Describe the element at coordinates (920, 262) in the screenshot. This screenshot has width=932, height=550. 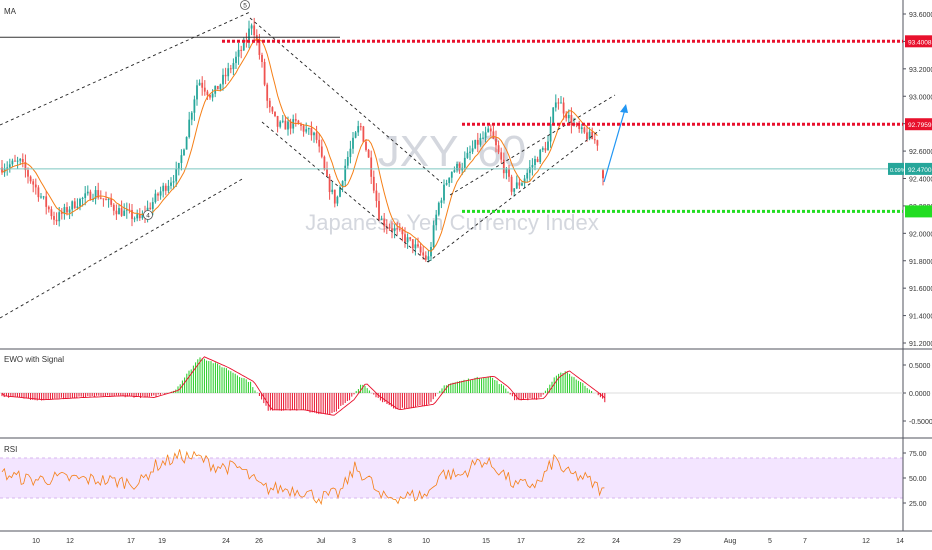
I see `price-axis-label: 91.8000` at that location.